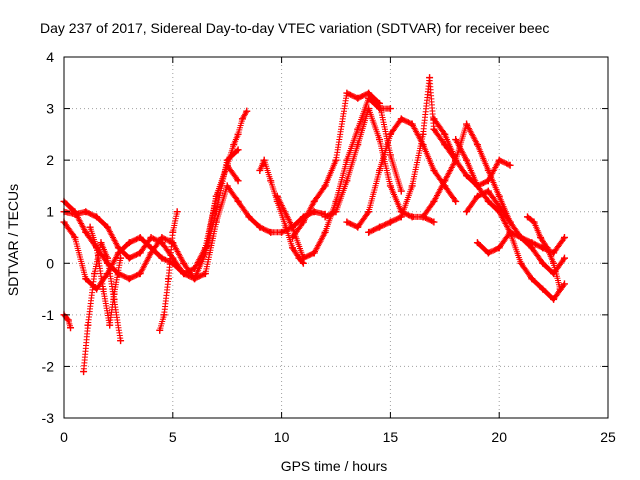 The height and width of the screenshot is (480, 640). Describe the element at coordinates (48, 418) in the screenshot. I see `y-tick-label: -3` at that location.